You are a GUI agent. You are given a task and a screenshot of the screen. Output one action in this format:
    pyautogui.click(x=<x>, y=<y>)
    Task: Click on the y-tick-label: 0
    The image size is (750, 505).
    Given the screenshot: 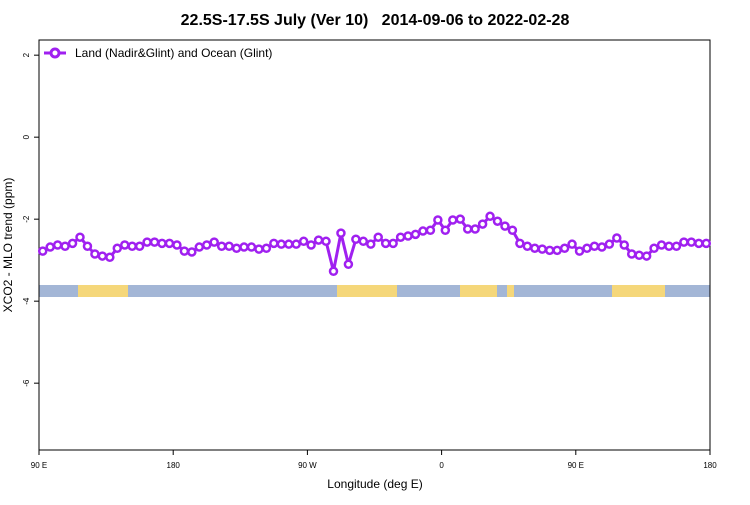 What is the action you would take?
    pyautogui.click(x=26, y=136)
    